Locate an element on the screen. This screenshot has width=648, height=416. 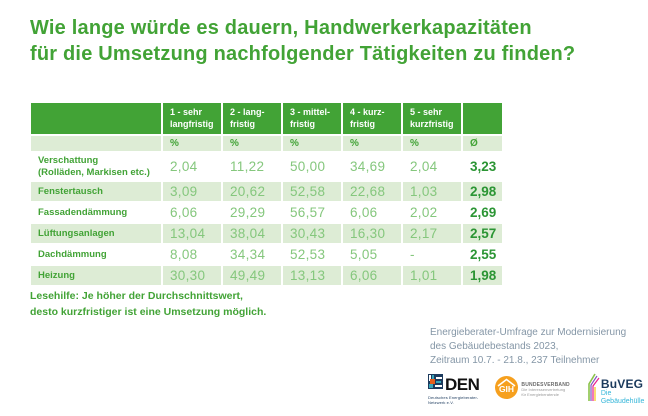
buveg-logo-icon is located at coordinates (593, 389).